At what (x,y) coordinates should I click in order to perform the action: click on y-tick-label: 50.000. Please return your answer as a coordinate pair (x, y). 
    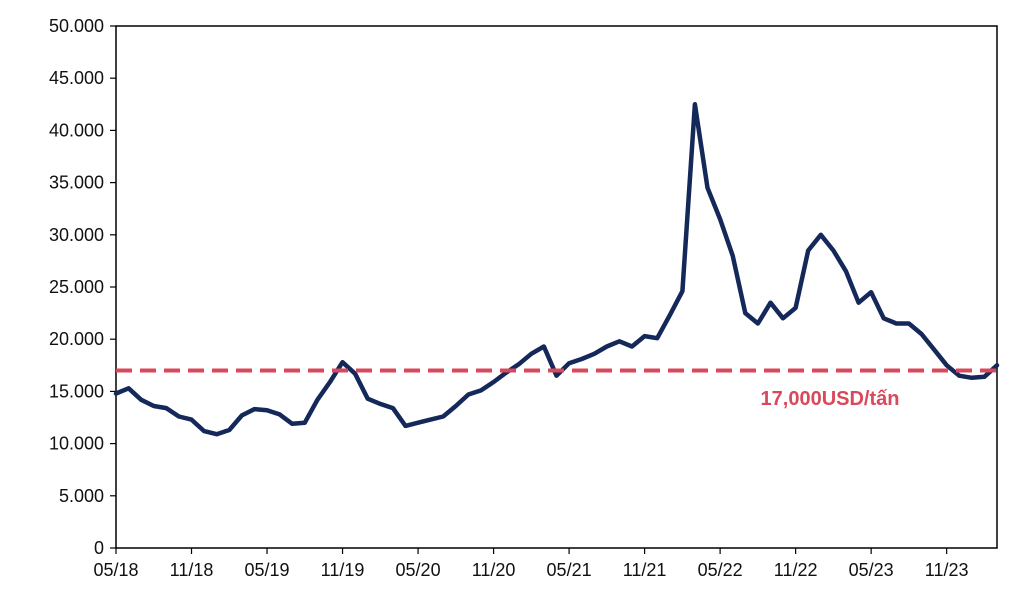
    Looking at the image, I should click on (76, 26).